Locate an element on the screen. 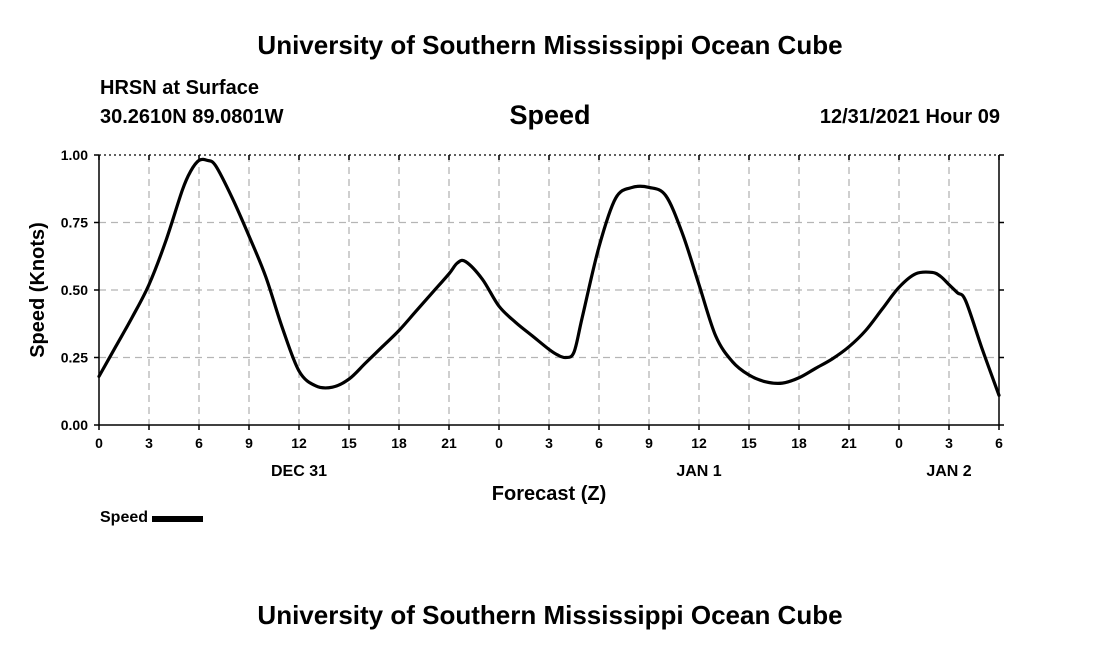  y-tick-label: 0.75 is located at coordinates (74, 223).